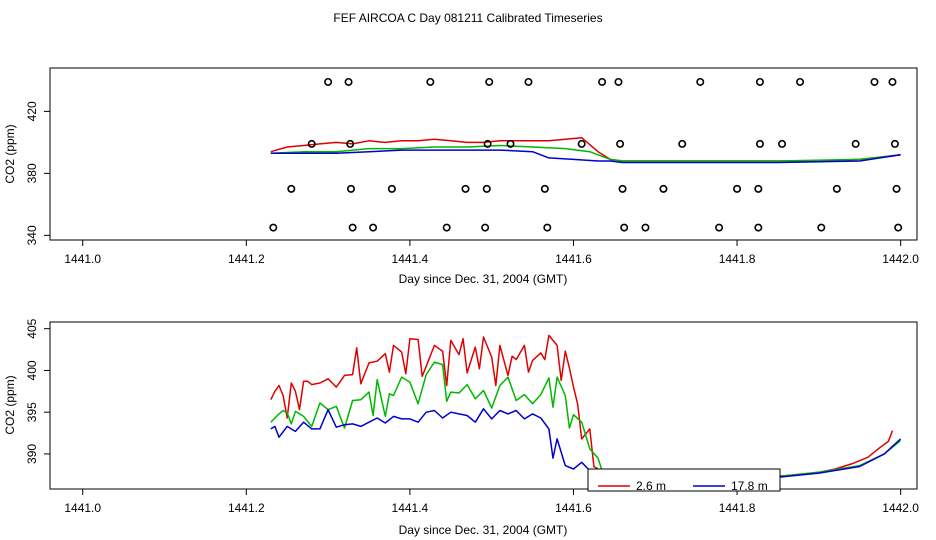 The height and width of the screenshot is (540, 936). What do you see at coordinates (82, 259) in the screenshot?
I see `top-x-tick-label: 1441.0` at bounding box center [82, 259].